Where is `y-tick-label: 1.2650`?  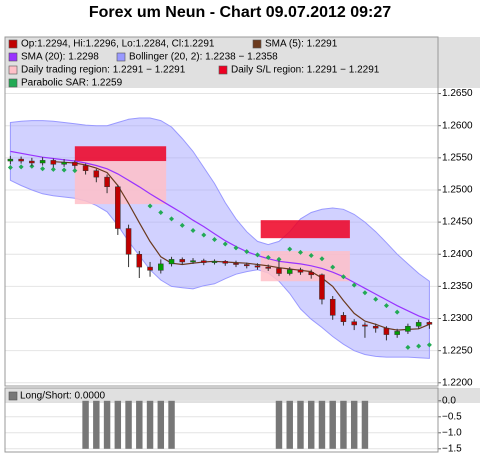 y-tick-label: 1.2650 is located at coordinates (457, 93).